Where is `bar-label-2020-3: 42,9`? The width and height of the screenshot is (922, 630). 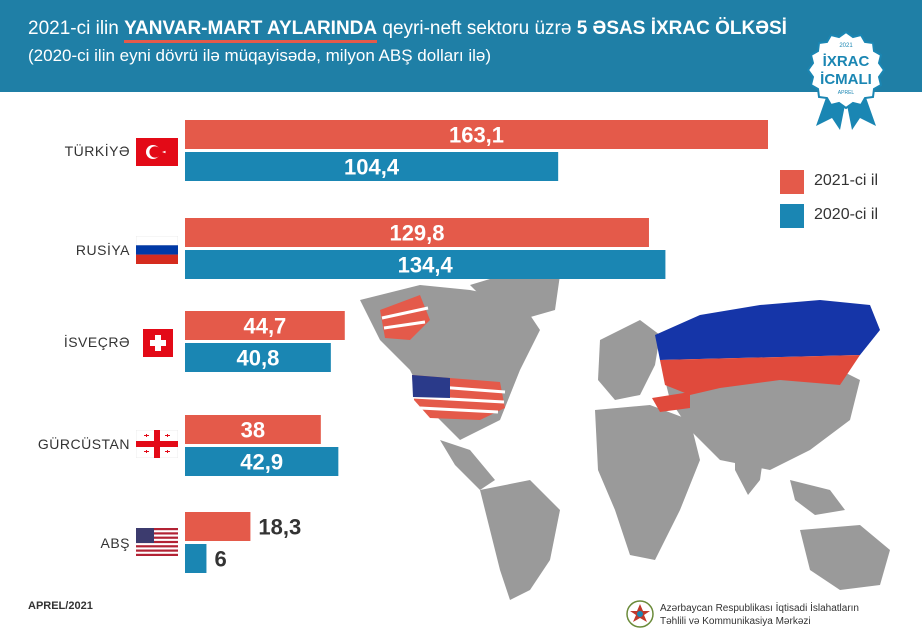
bar-label-2020-3: 42,9 is located at coordinates (261, 462).